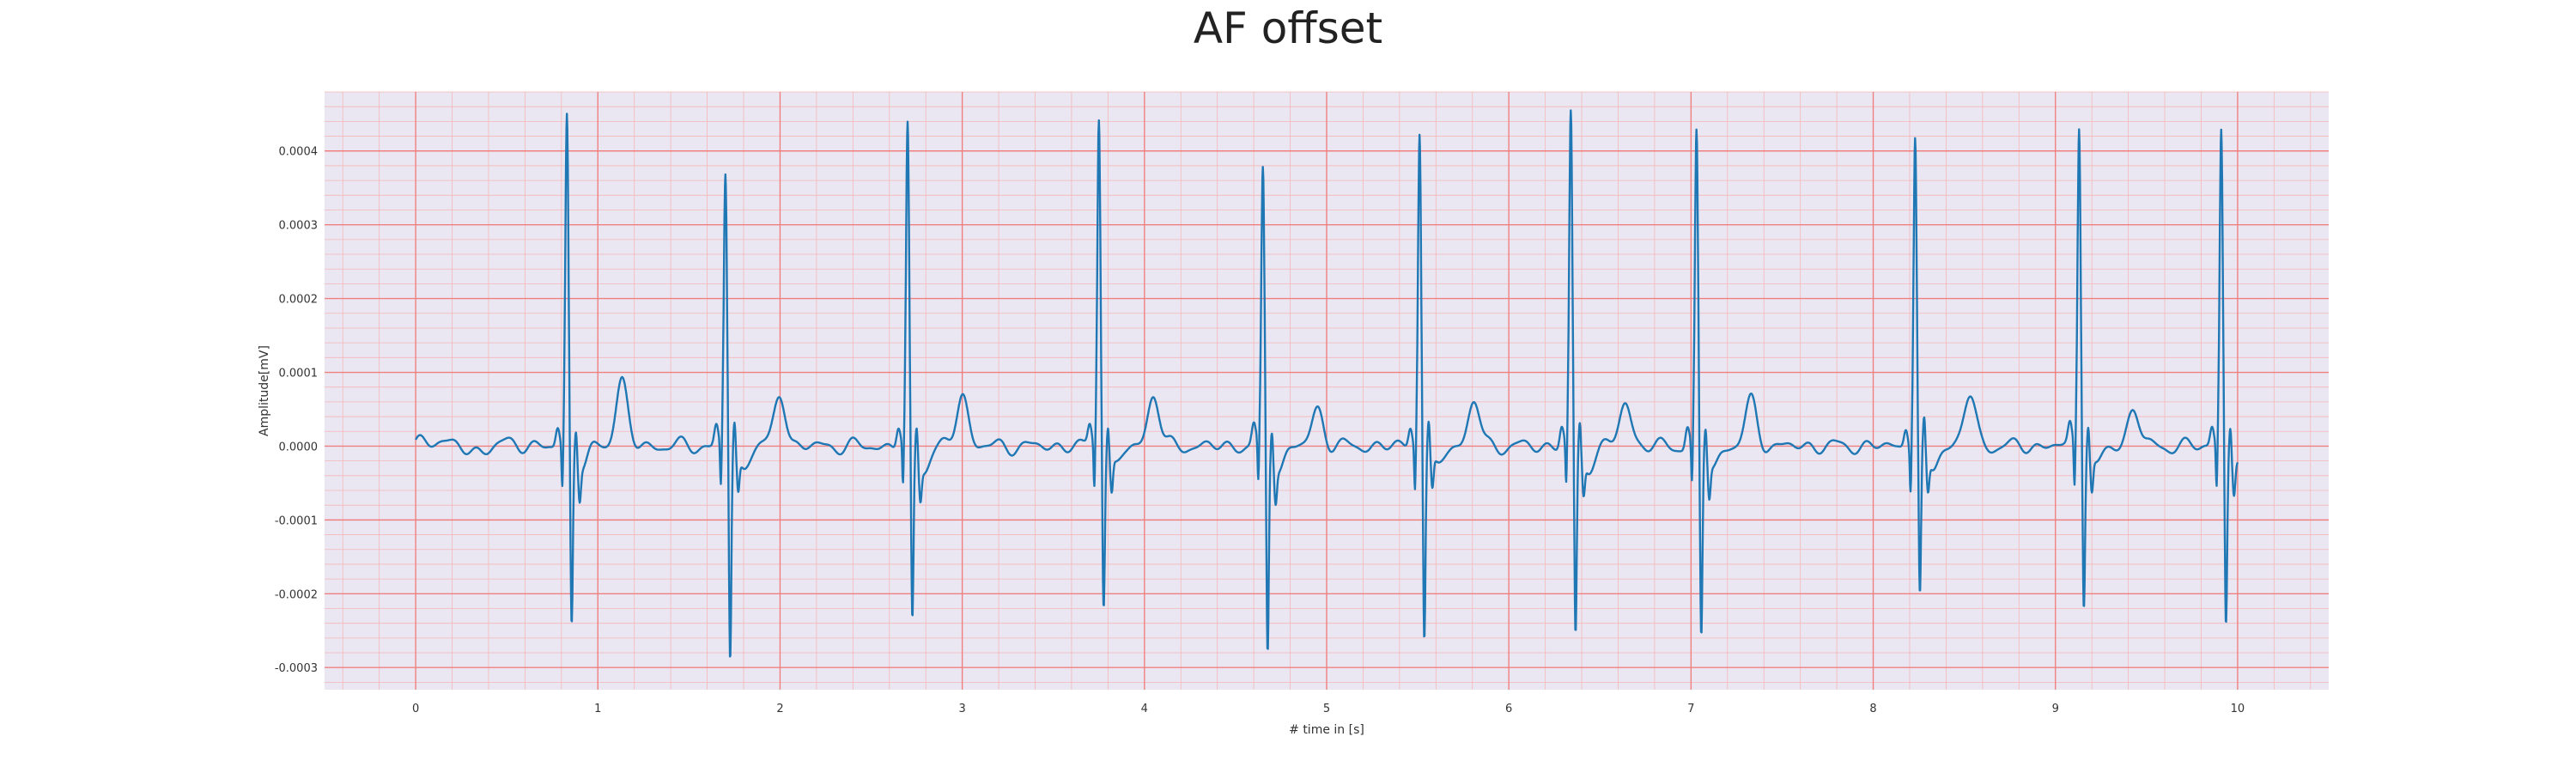  Describe the element at coordinates (962, 709) in the screenshot. I see `x-tick-label: 3` at that location.